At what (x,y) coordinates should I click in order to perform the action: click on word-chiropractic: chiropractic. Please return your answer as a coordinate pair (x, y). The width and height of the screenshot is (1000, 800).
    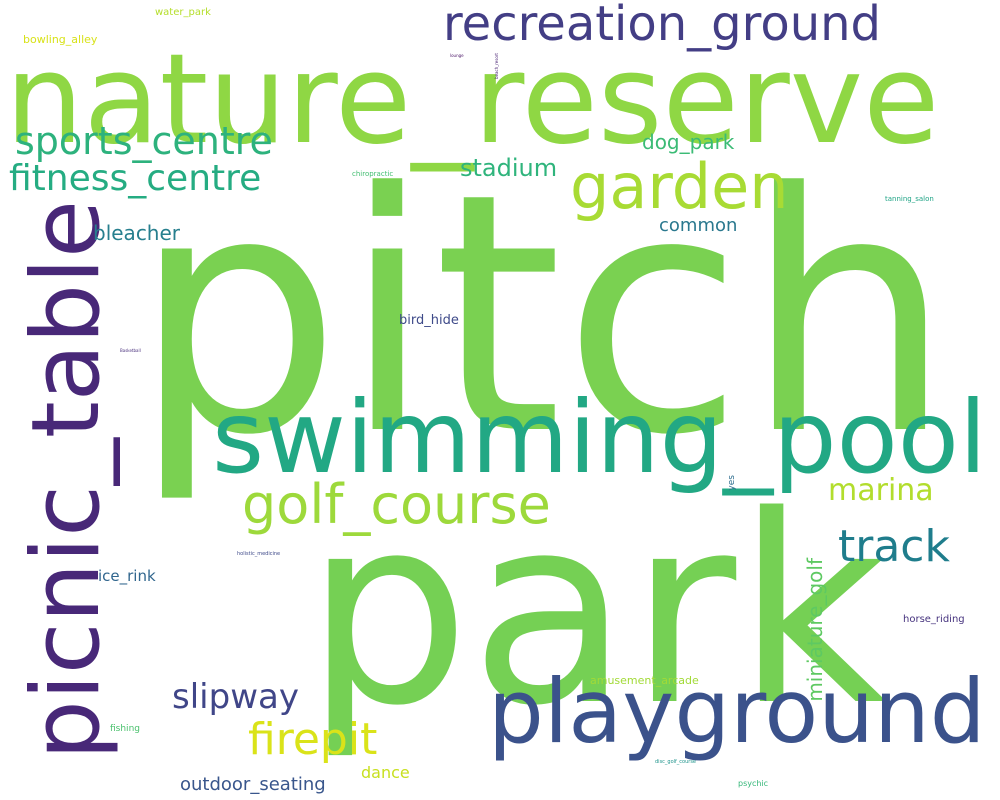
    Looking at the image, I should click on (373, 174).